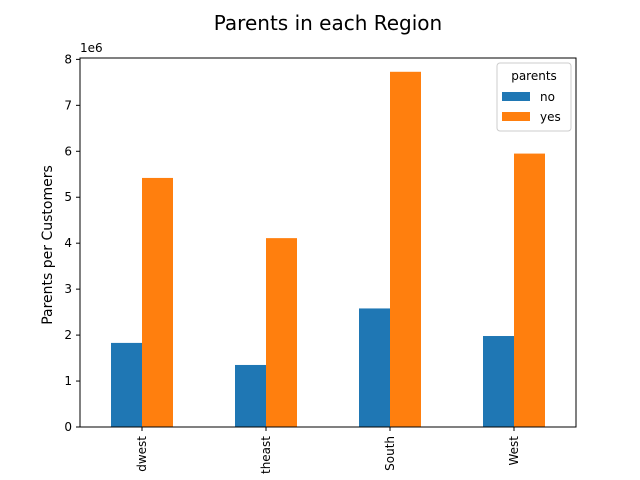  What do you see at coordinates (328, 23) in the screenshot?
I see `chart-title: Parents in each Region` at bounding box center [328, 23].